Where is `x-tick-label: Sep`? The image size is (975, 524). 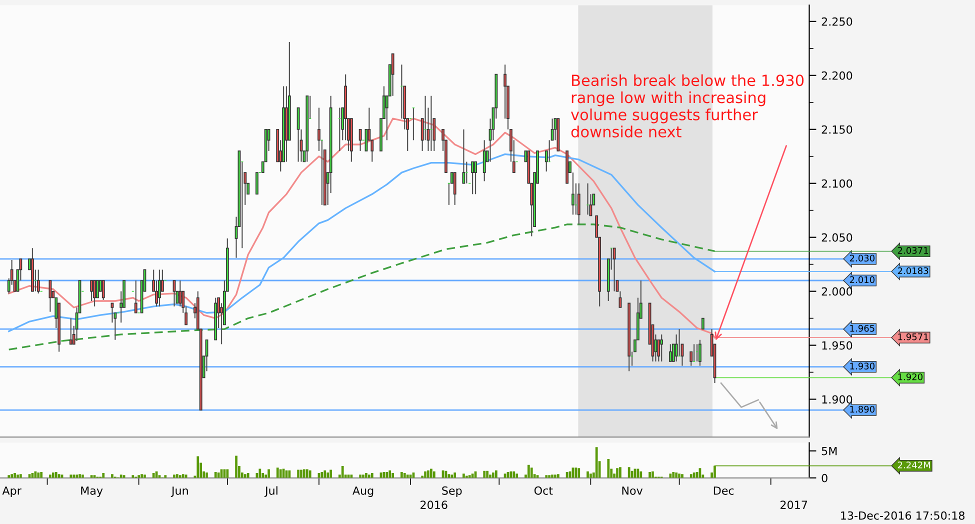 x-tick-label: Sep is located at coordinates (452, 491).